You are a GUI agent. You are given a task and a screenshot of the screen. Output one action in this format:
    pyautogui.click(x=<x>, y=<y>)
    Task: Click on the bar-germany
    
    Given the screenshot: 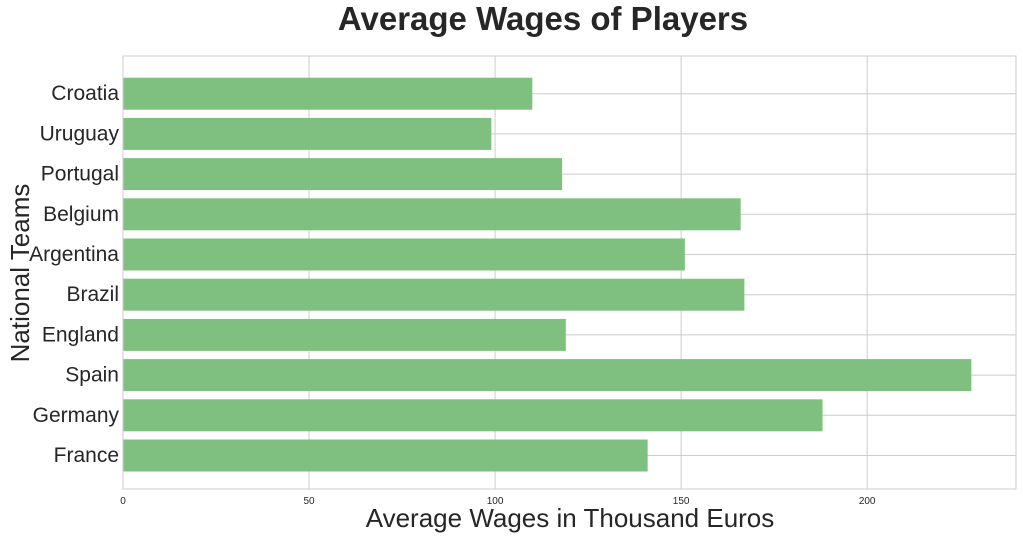 What is the action you would take?
    pyautogui.click(x=473, y=415)
    